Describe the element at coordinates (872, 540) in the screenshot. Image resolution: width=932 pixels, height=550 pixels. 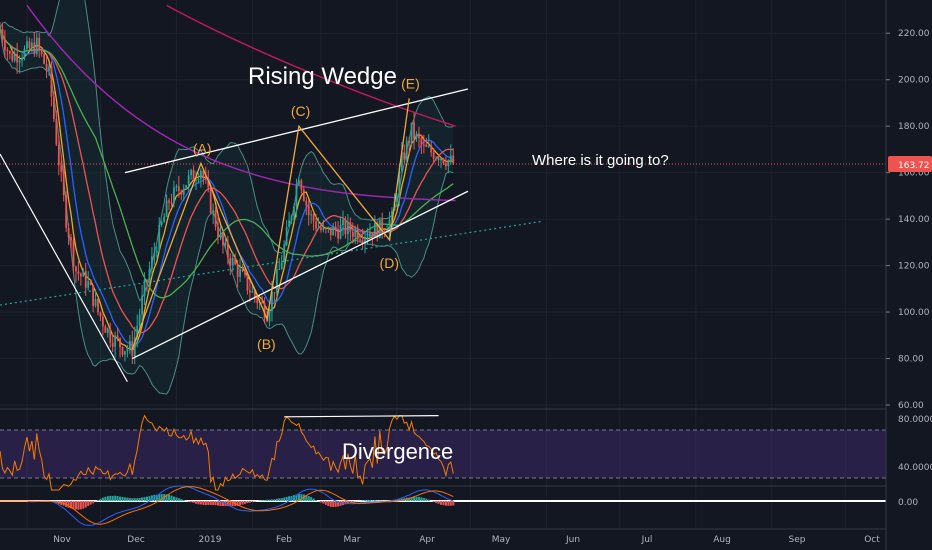
I see `time-tick-label: Oct` at that location.